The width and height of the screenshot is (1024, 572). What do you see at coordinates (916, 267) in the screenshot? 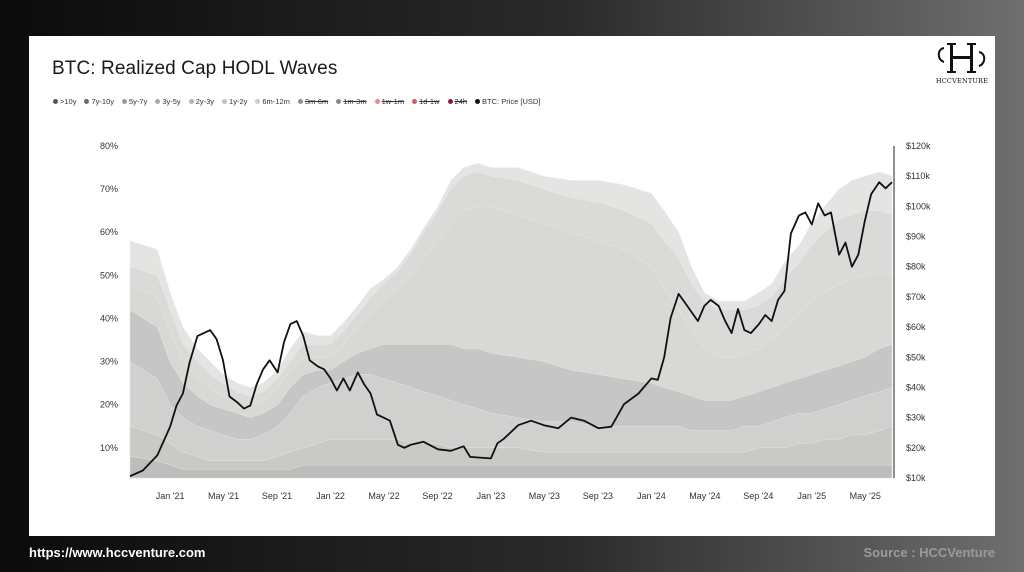
I see `y-right-tick: $80k` at bounding box center [916, 267].